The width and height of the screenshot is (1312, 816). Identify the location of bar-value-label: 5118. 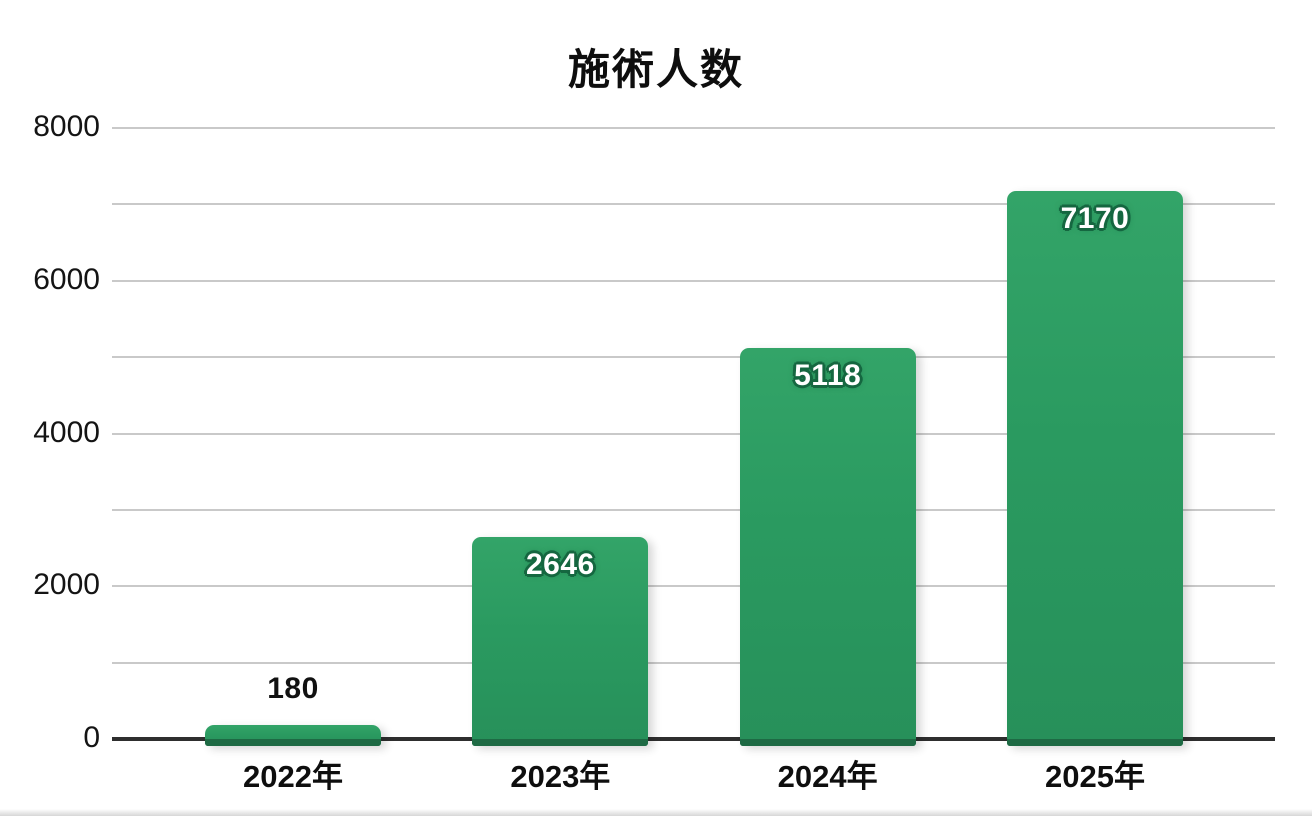
(828, 376).